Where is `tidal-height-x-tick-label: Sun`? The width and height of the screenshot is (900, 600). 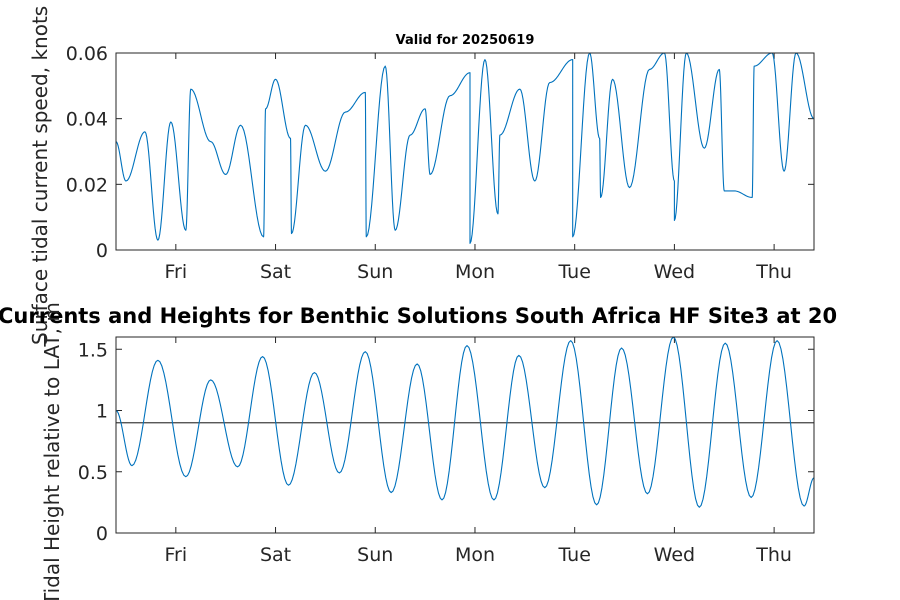 tidal-height-x-tick-label: Sun is located at coordinates (375, 555).